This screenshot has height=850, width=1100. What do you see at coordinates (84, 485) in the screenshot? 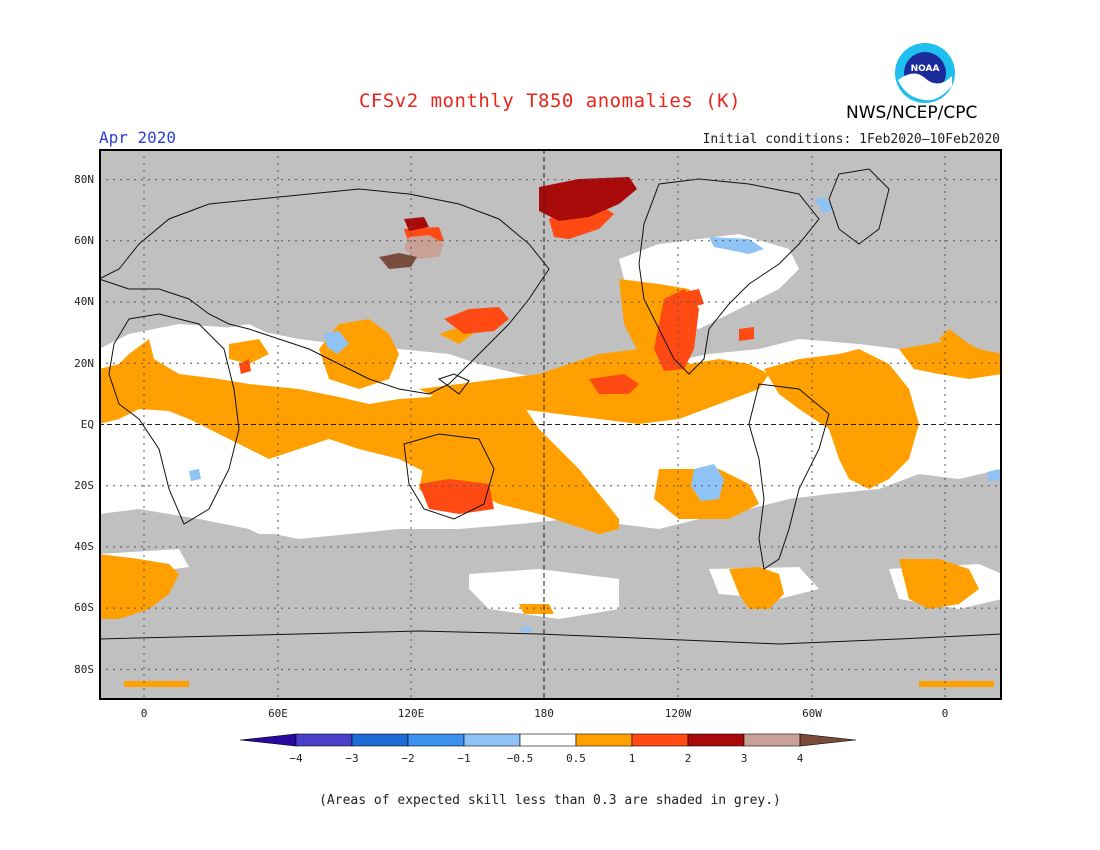
I see `lat-label: 20S` at bounding box center [84, 485].